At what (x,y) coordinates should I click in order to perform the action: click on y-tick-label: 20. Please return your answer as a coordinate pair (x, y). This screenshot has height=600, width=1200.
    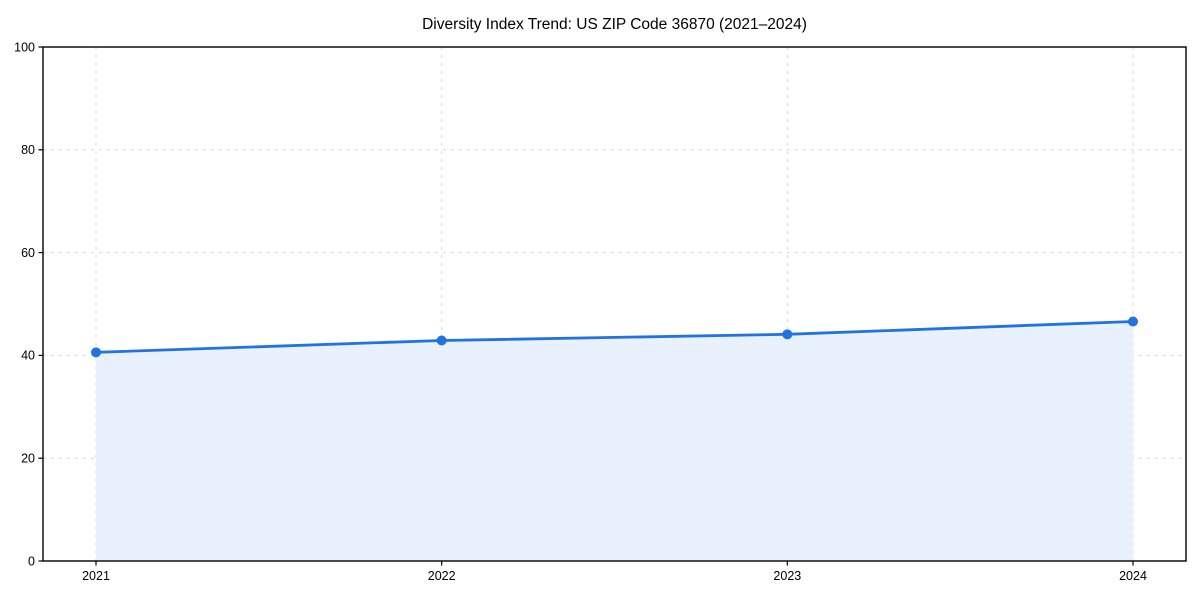
    Looking at the image, I should click on (28, 459).